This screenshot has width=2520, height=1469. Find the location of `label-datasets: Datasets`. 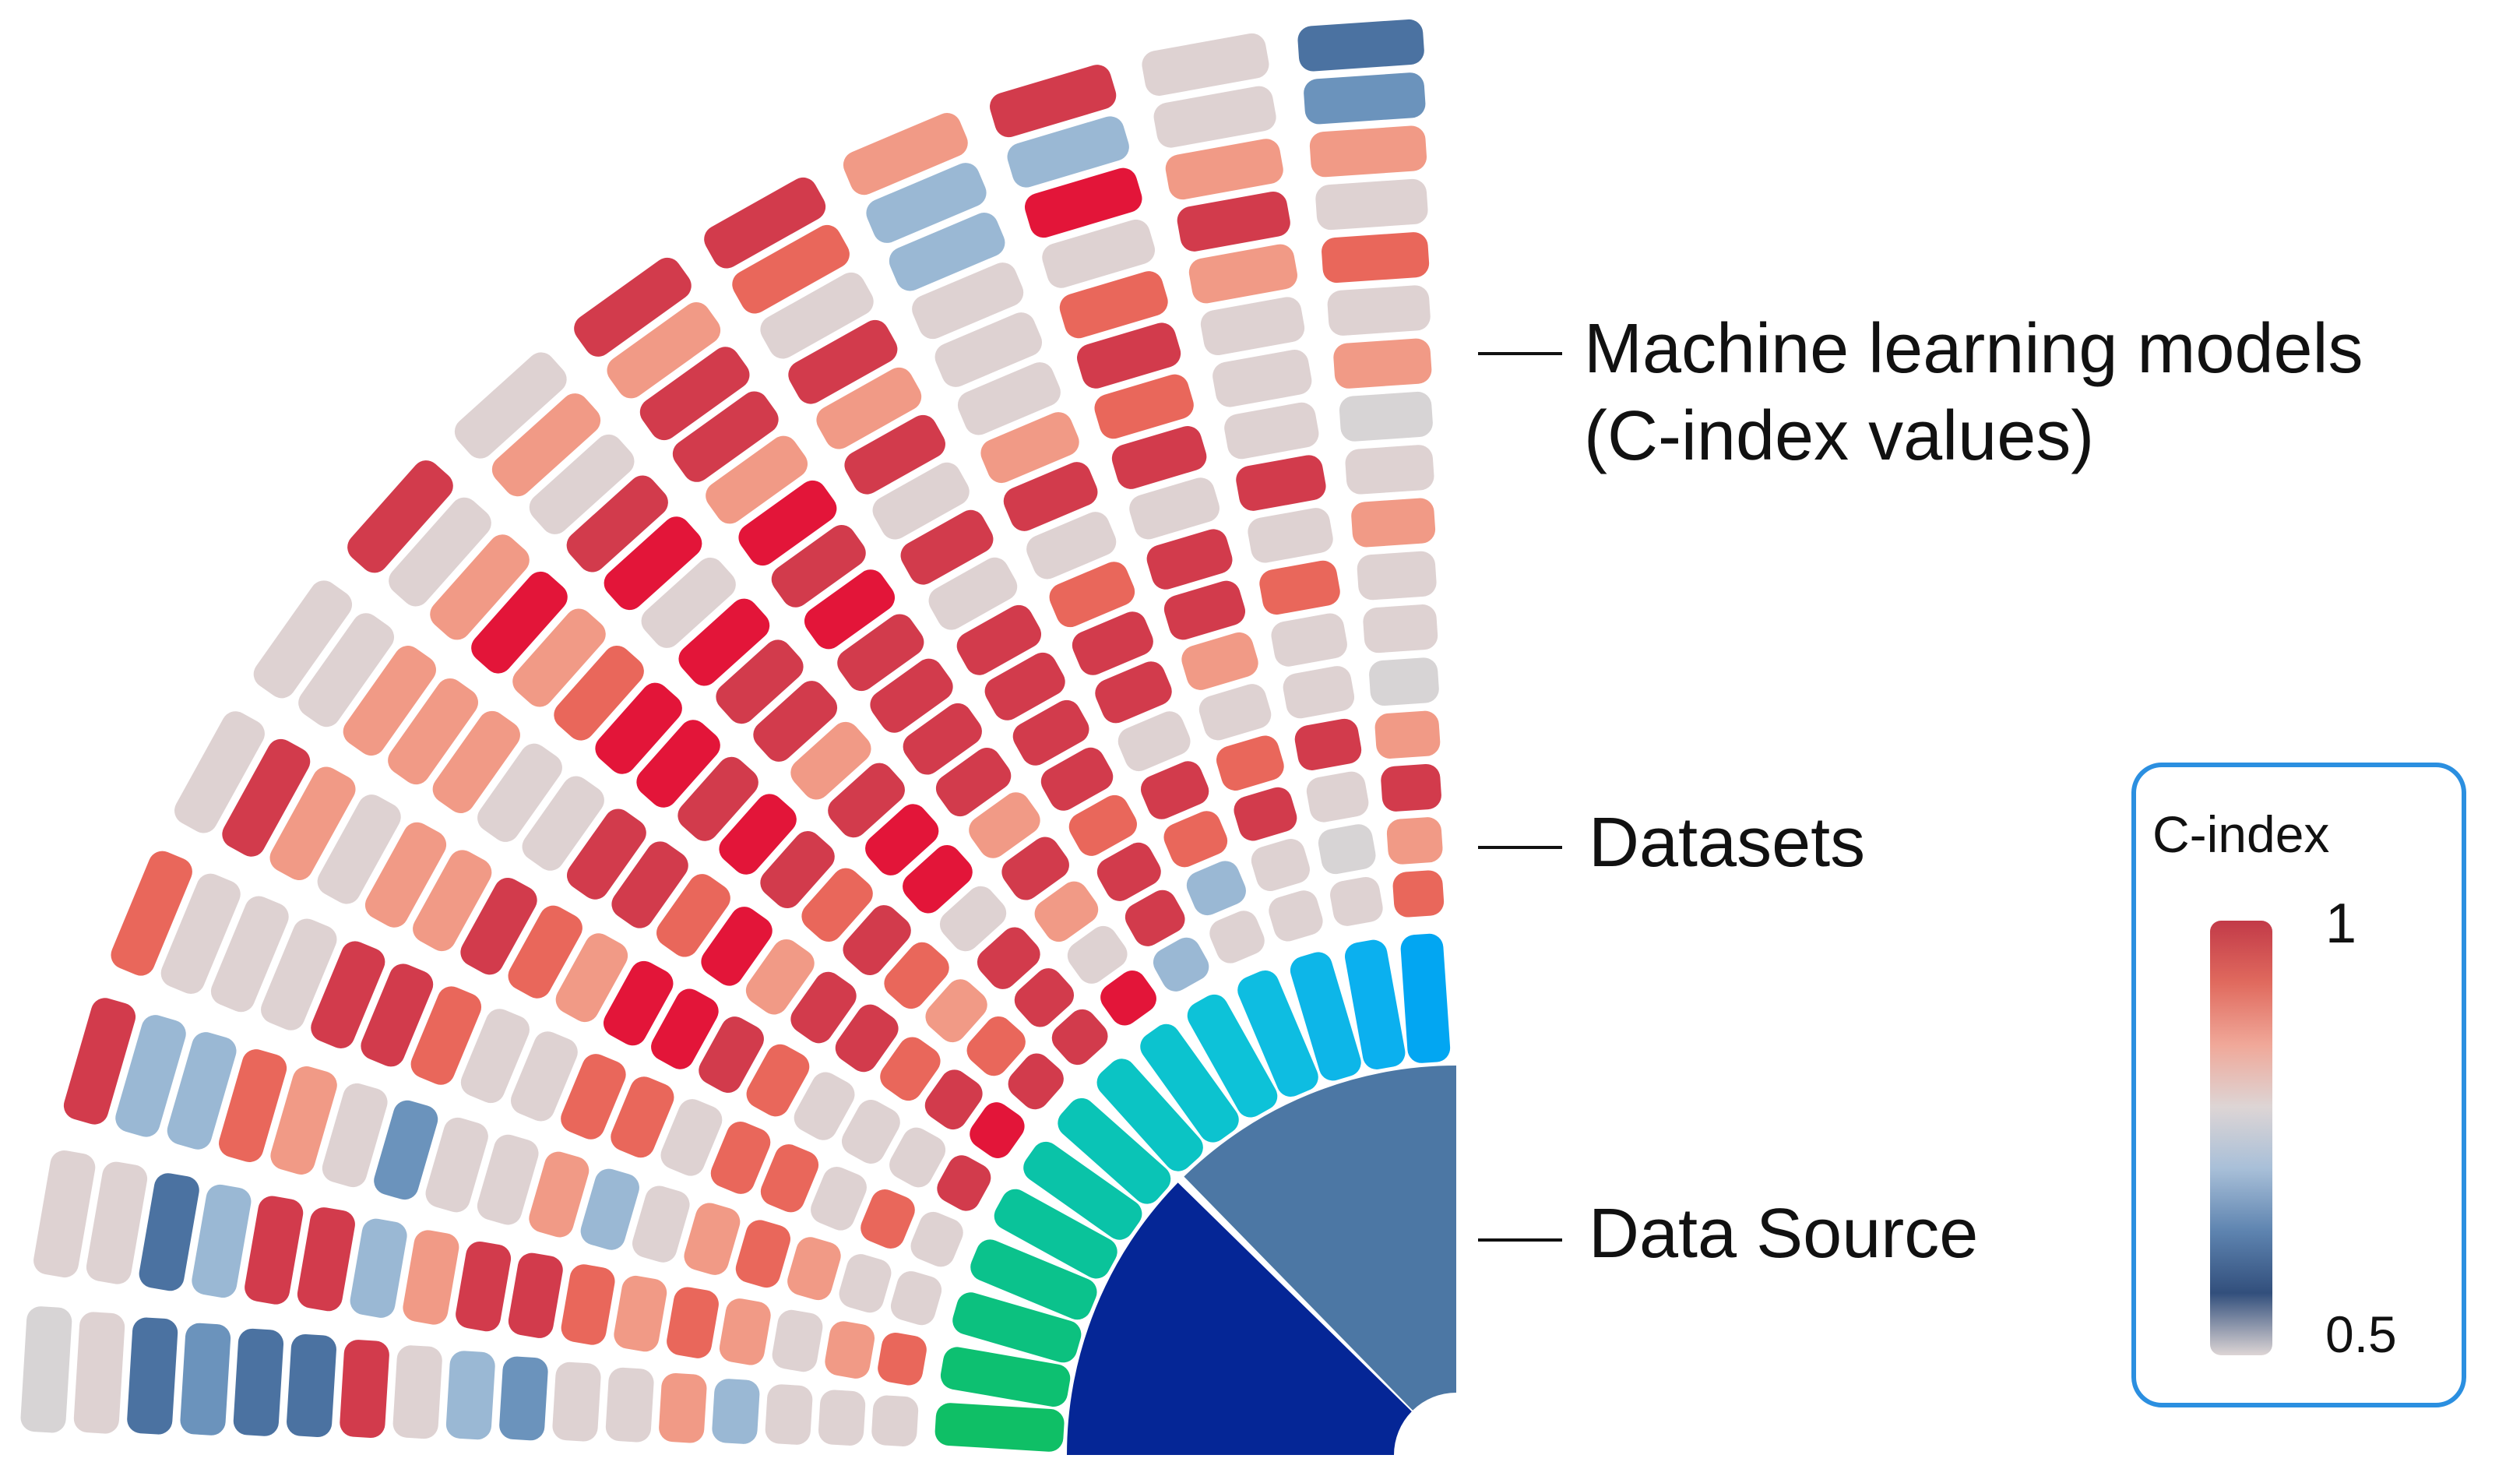

label-datasets: Datasets is located at coordinates (1671, 843).